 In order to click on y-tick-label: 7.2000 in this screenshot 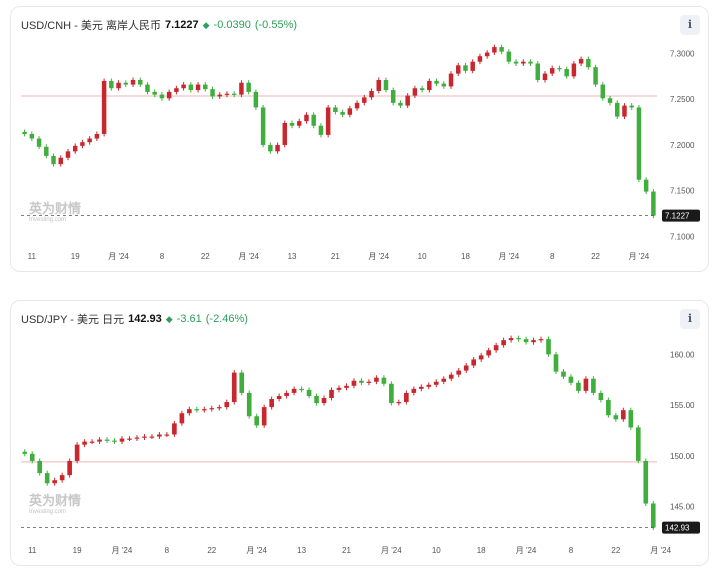, I will do `click(682, 145)`.